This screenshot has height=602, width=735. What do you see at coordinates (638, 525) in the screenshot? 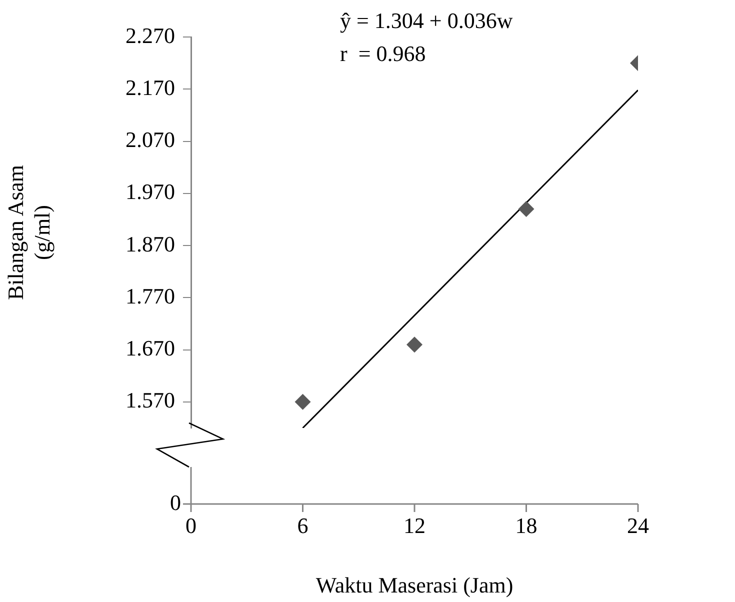
I see `x-tick-label: 24` at bounding box center [638, 525].